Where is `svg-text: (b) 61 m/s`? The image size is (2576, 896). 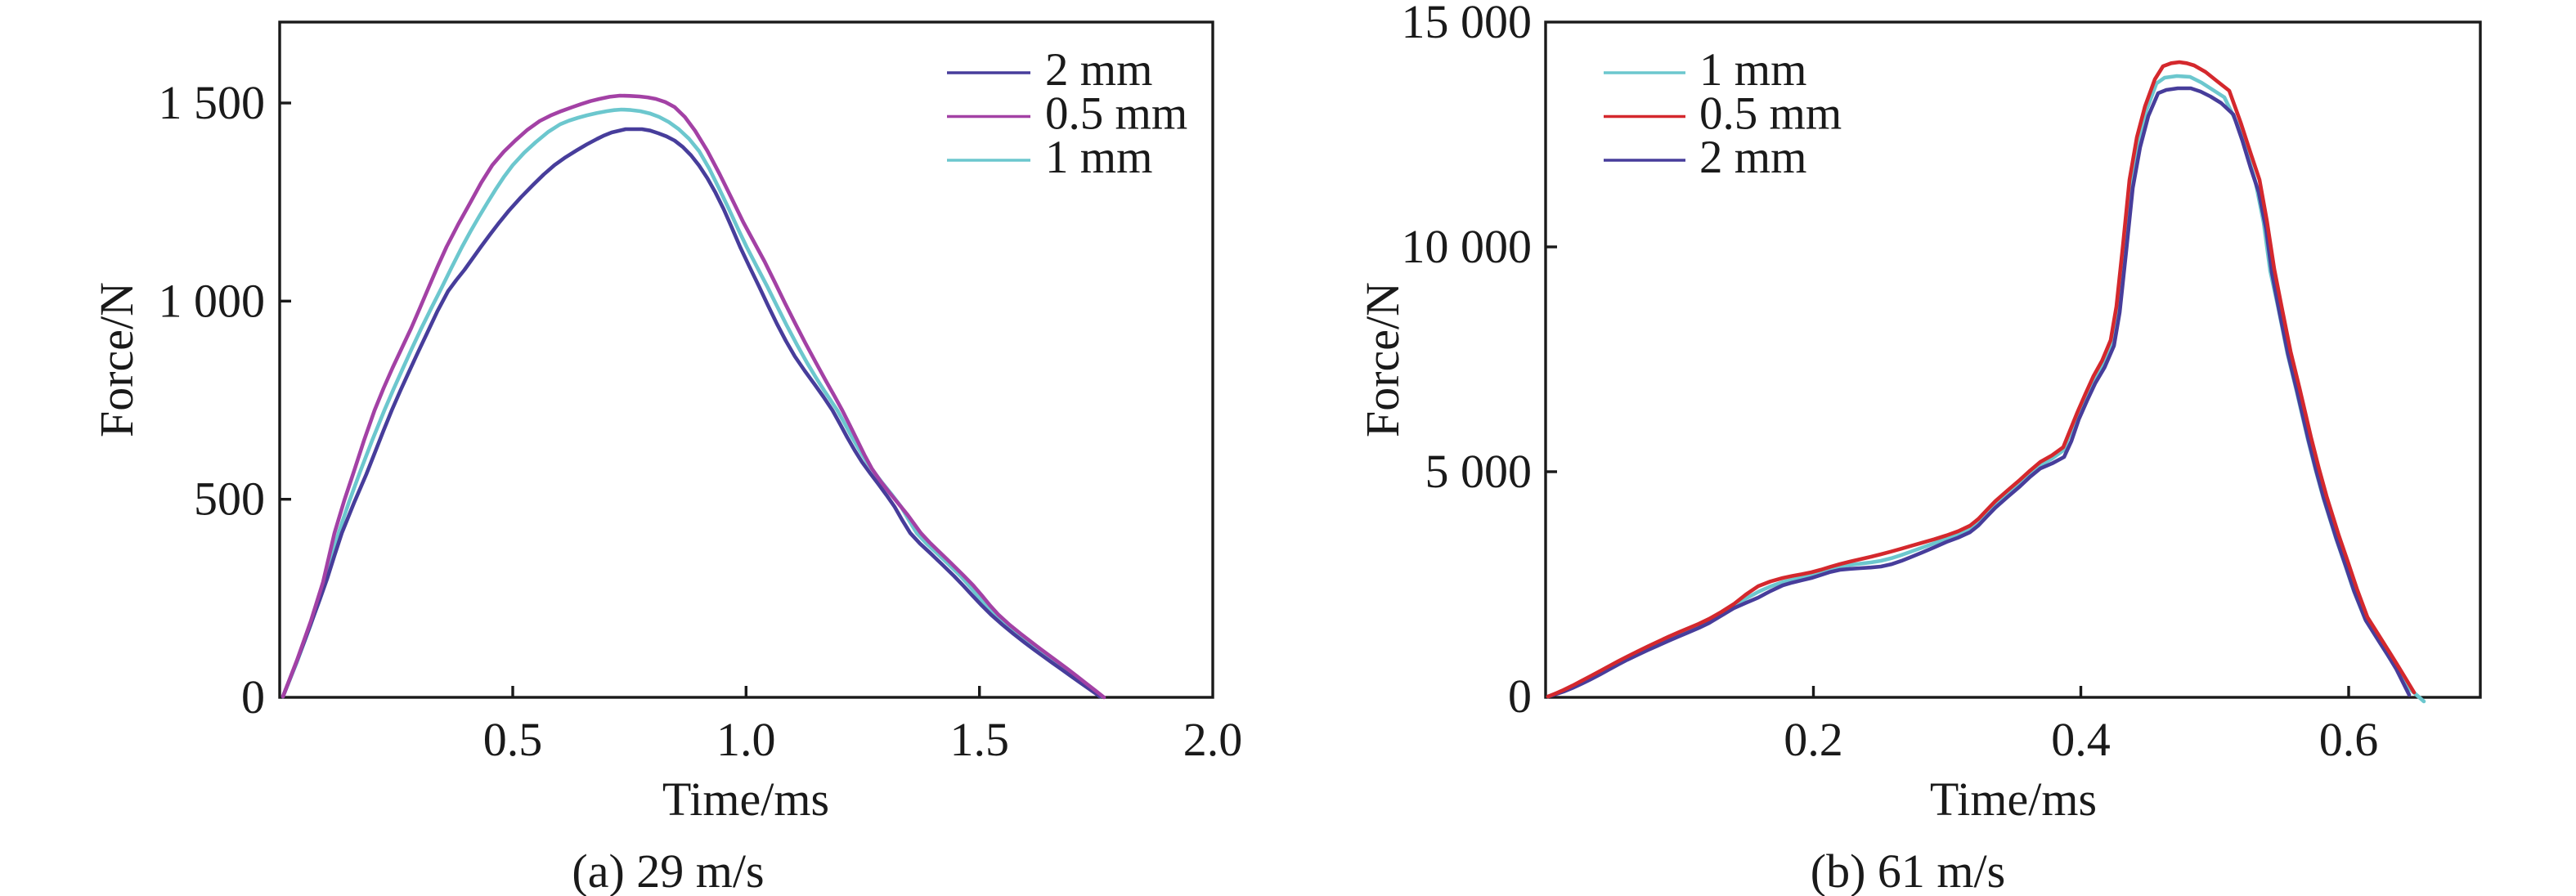
svg-text: (b) 61 m/s is located at coordinates (1908, 870).